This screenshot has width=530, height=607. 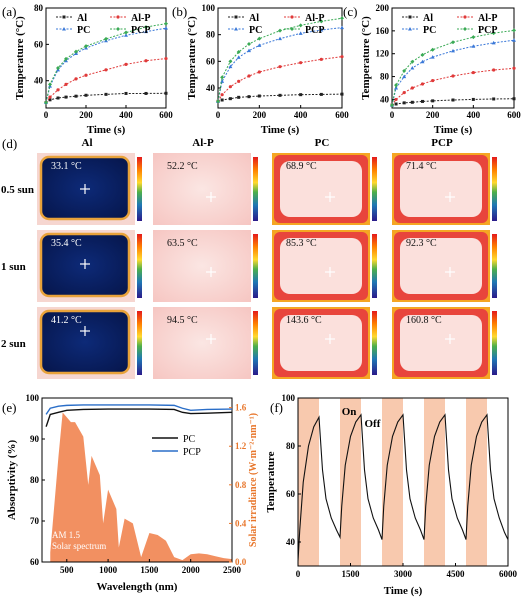 I want to click on y-axis-label: Absorptivity (%), so click(x=12, y=479).